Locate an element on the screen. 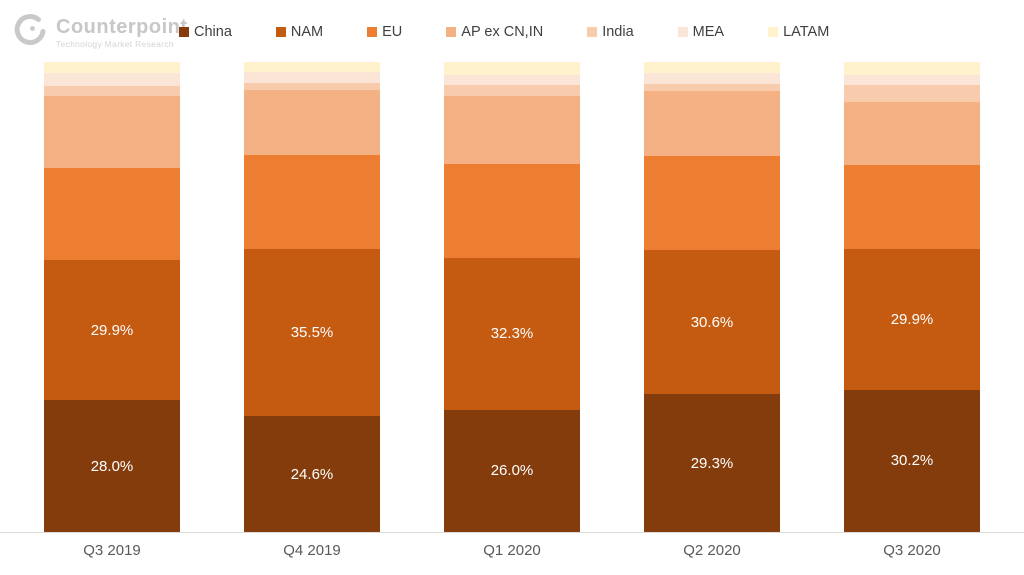  stacked-bar-q2-2020: 30.6% 29.3% is located at coordinates (712, 297).